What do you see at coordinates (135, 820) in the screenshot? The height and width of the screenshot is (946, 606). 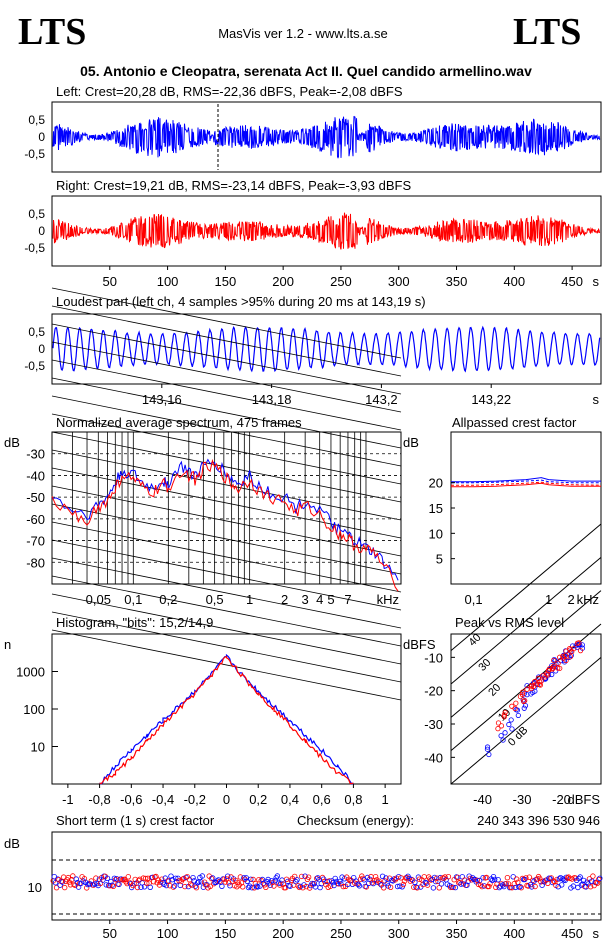 I see `short-term-title: Short term (1 s) crest factor` at bounding box center [135, 820].